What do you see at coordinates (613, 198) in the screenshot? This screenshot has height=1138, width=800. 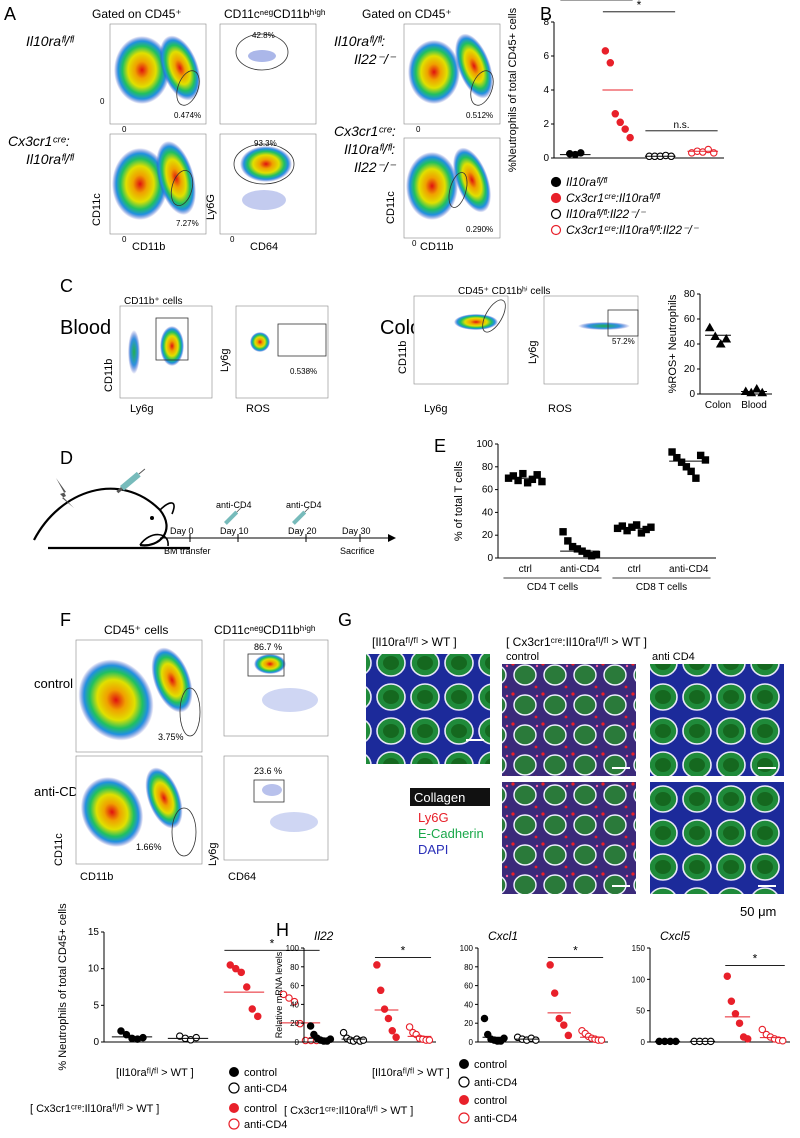 I see `legend-b-label-1: Cx3cr1ᶜʳᵉ:Il10raᶠˡ/ᶠˡ` at bounding box center [613, 198].